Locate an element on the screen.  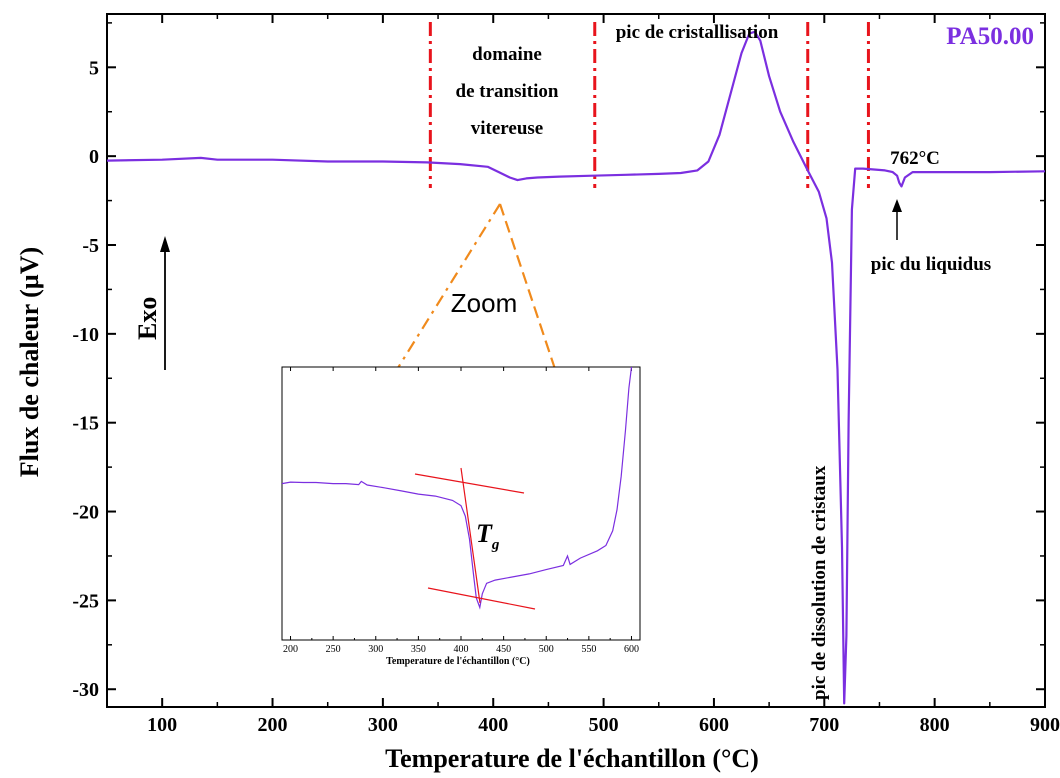
y-axis-title: Flux de chaleur (µV) is located at coordinates (29, 362).